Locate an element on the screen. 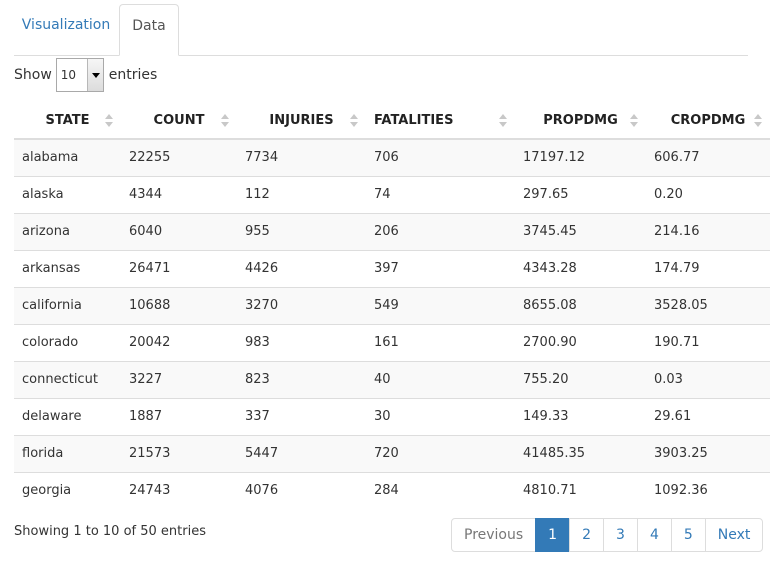 Image resolution: width=772 pixels, height=569 pixels. table-row: georgia 24743 4076 284 4810.71 1092.36 is located at coordinates (392, 490).